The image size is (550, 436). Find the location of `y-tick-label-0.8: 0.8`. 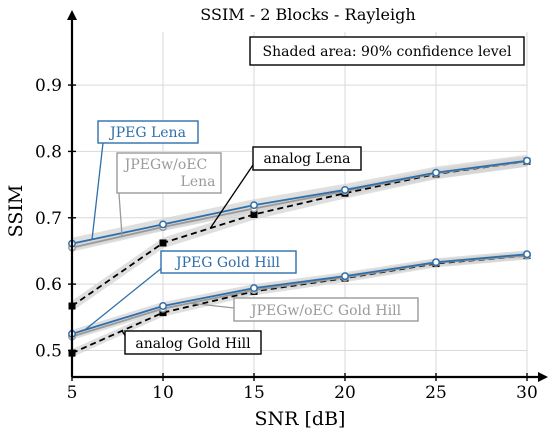

y-tick-label-0.8: 0.8 is located at coordinates (48, 152).